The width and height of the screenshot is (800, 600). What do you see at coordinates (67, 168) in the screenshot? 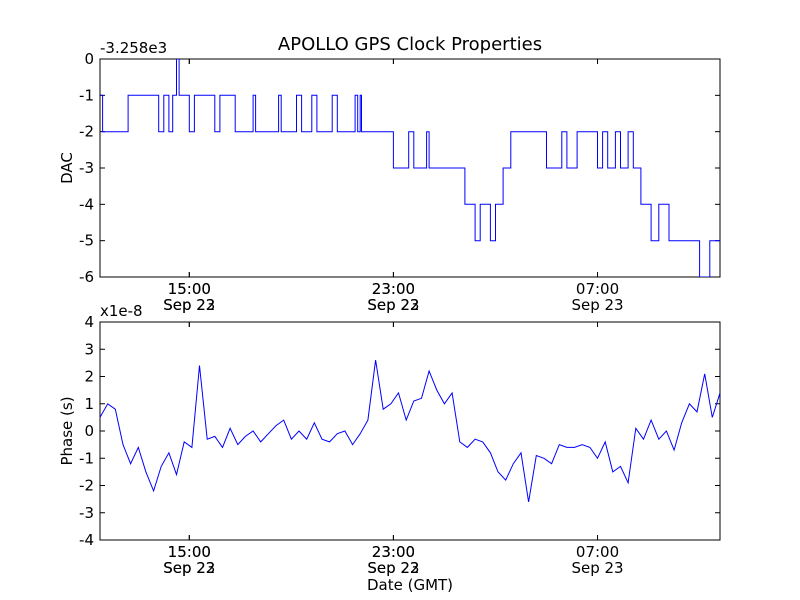
I see `dac-y-axis-label: DAC` at bounding box center [67, 168].